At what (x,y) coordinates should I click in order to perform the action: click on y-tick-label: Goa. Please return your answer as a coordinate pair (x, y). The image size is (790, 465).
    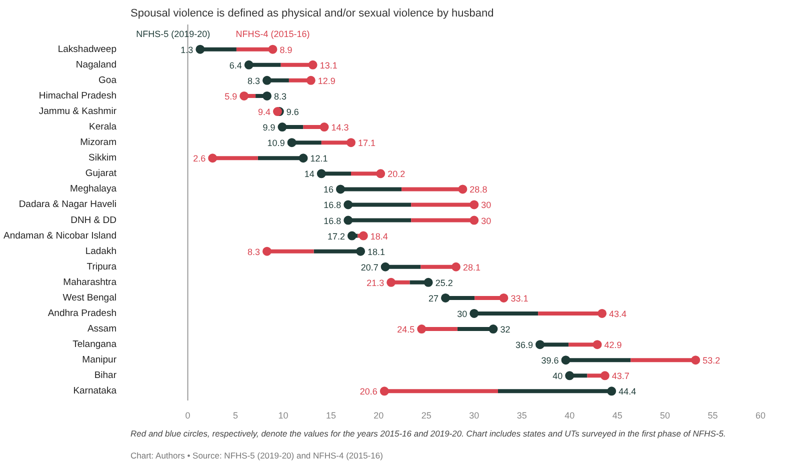
    Looking at the image, I should click on (108, 80).